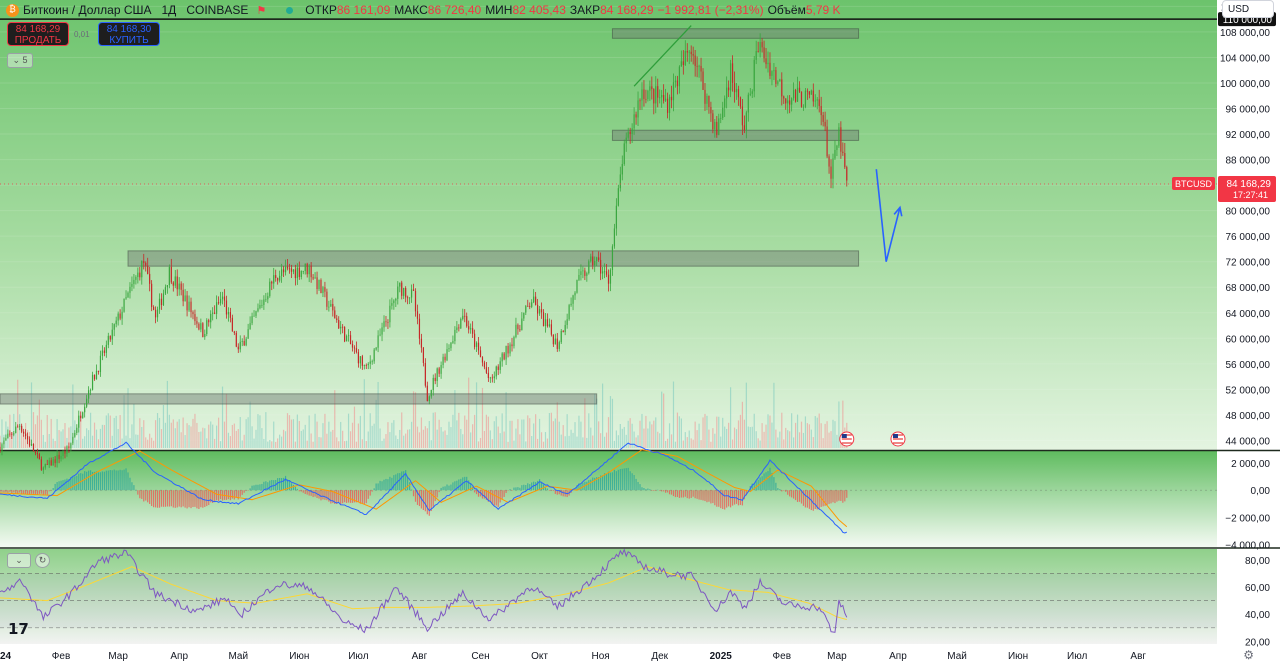 The image size is (1280, 664). What do you see at coordinates (169, 10) in the screenshot?
I see `interval-label: 1Д` at bounding box center [169, 10].